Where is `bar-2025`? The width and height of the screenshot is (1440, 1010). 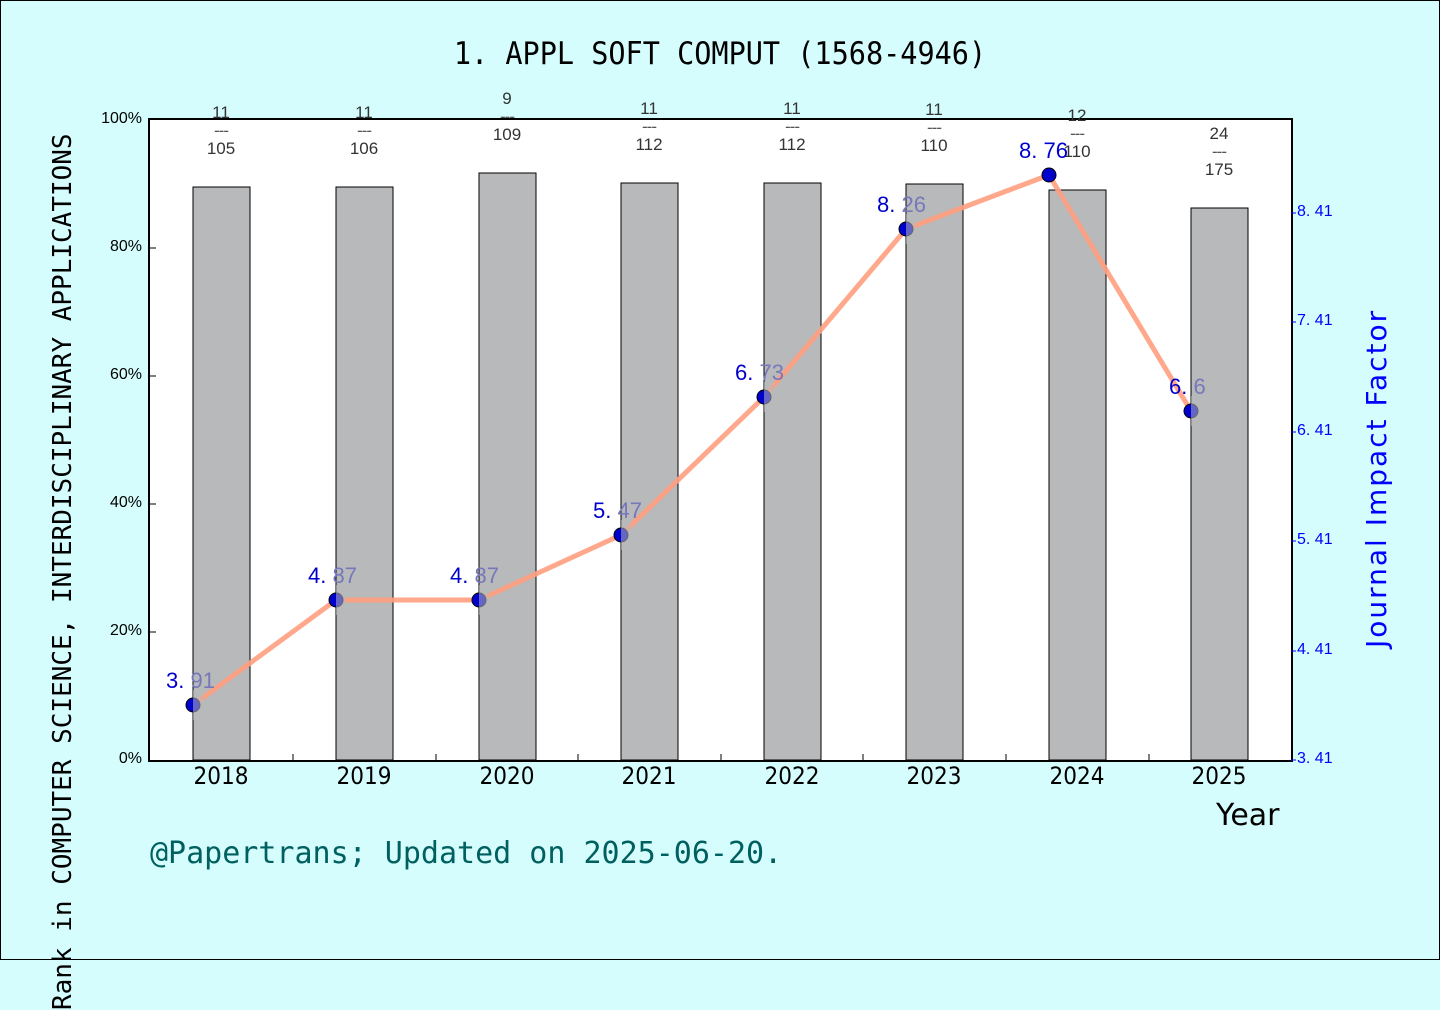 bar-2025 is located at coordinates (1219, 484).